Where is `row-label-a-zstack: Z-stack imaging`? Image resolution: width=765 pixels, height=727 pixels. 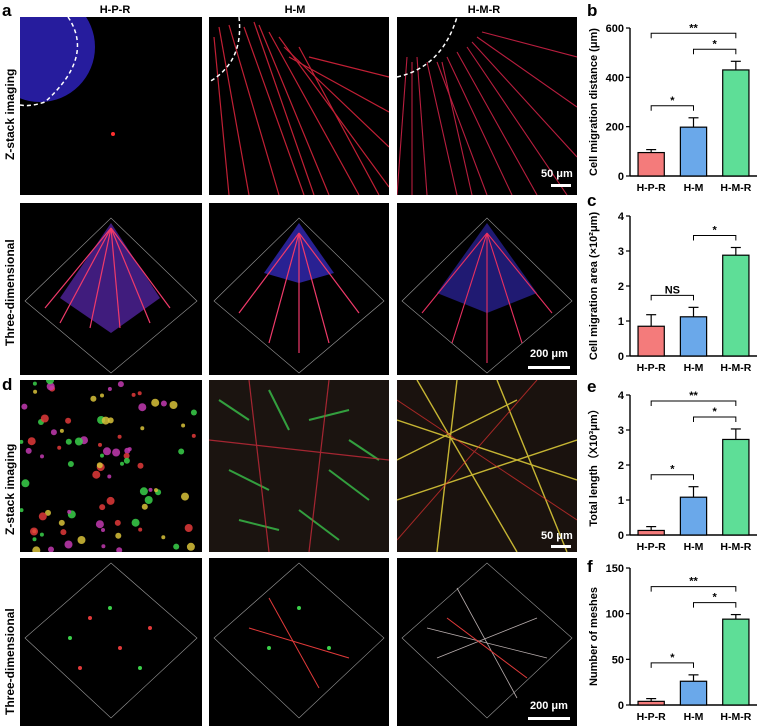
row-label-a-zstack: Z-stack imaging is located at coordinates (10, 114).